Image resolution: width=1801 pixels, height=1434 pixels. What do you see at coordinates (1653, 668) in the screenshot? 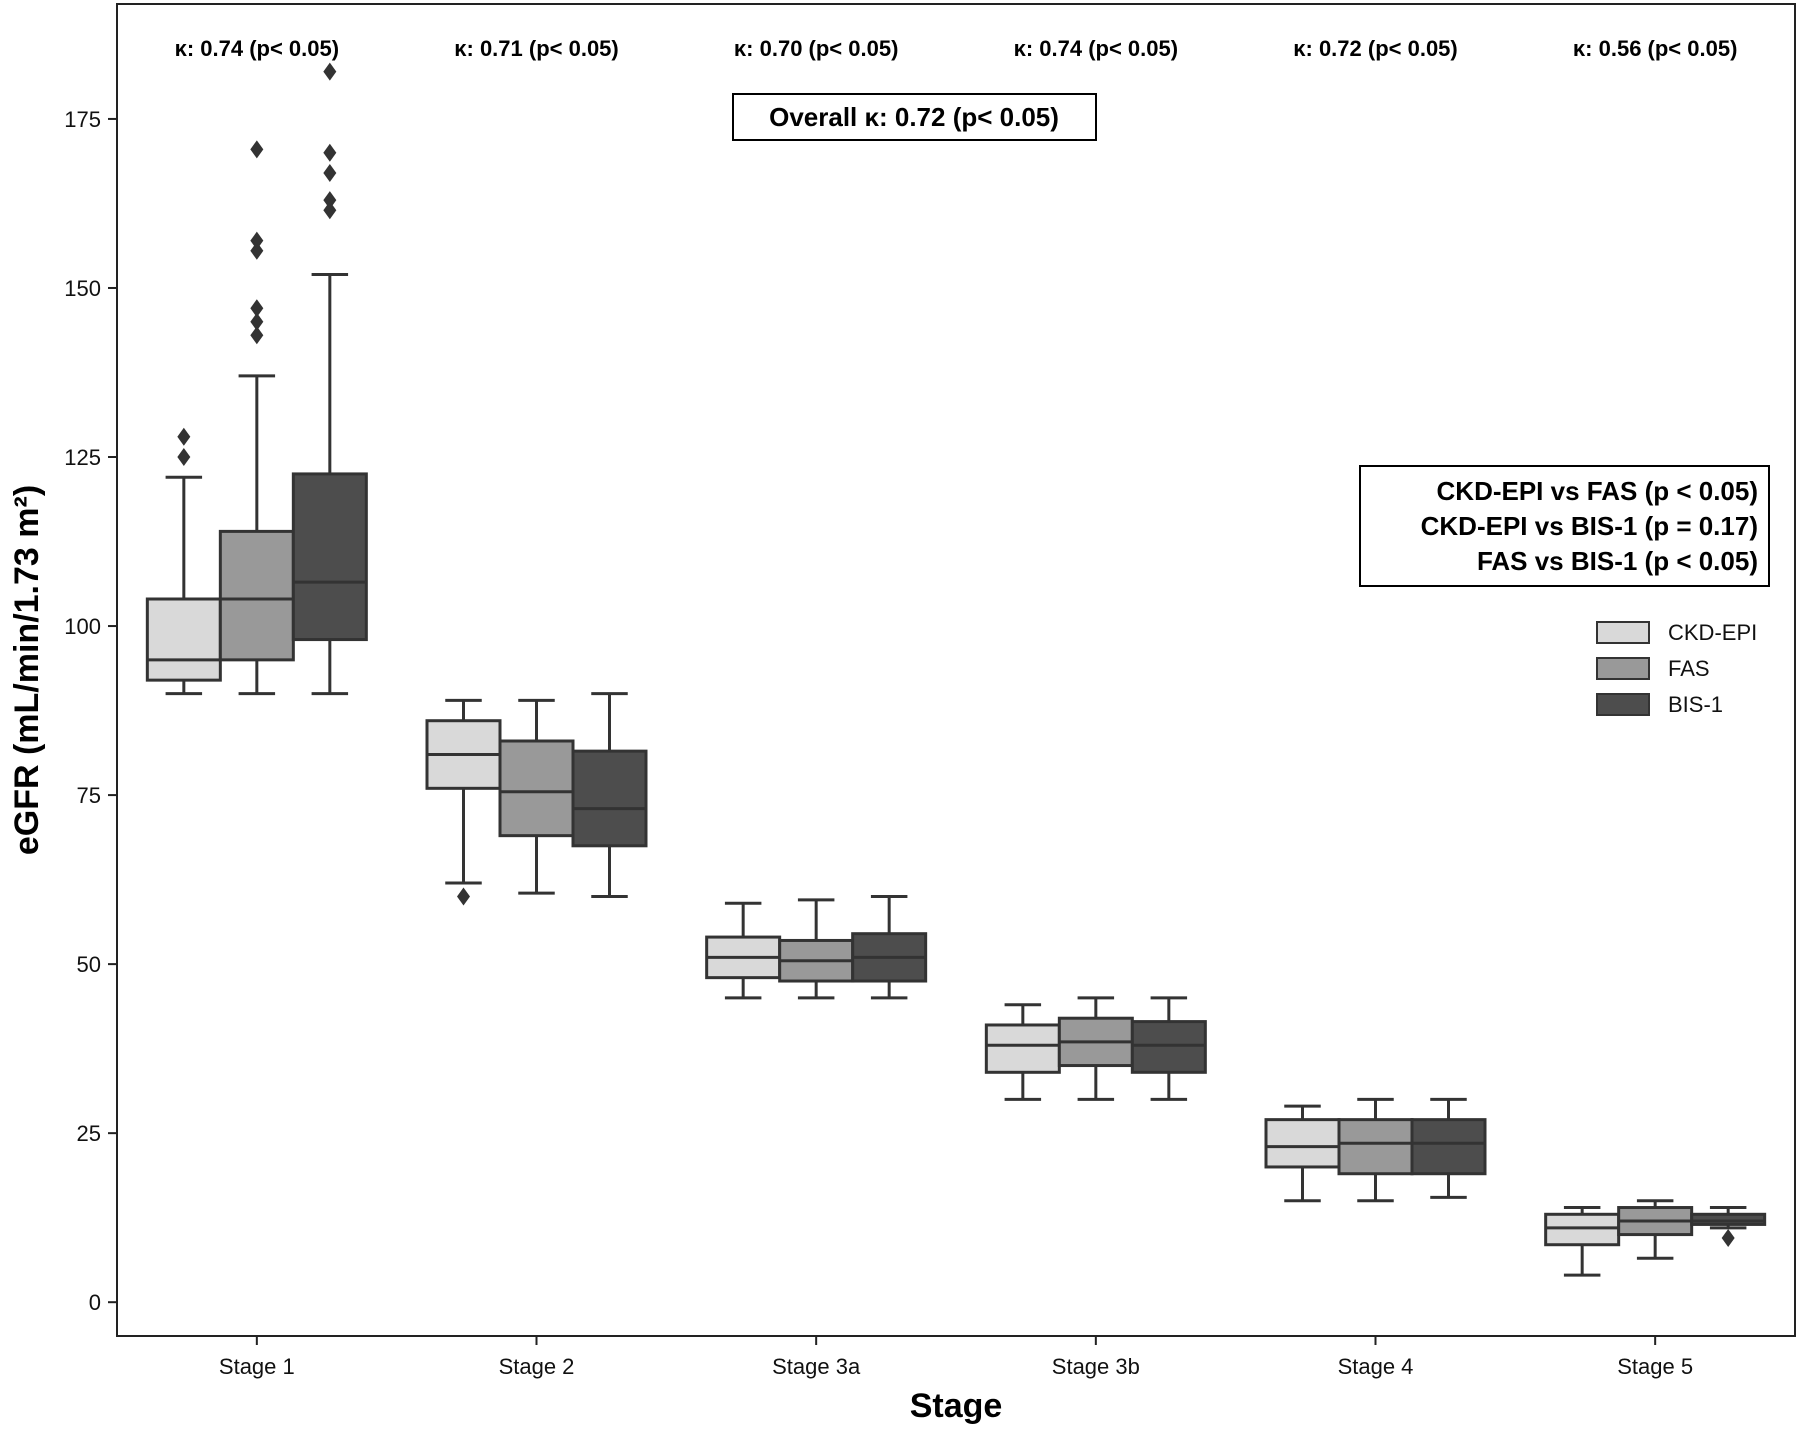
I see `legend-item: FAS` at bounding box center [1653, 668].